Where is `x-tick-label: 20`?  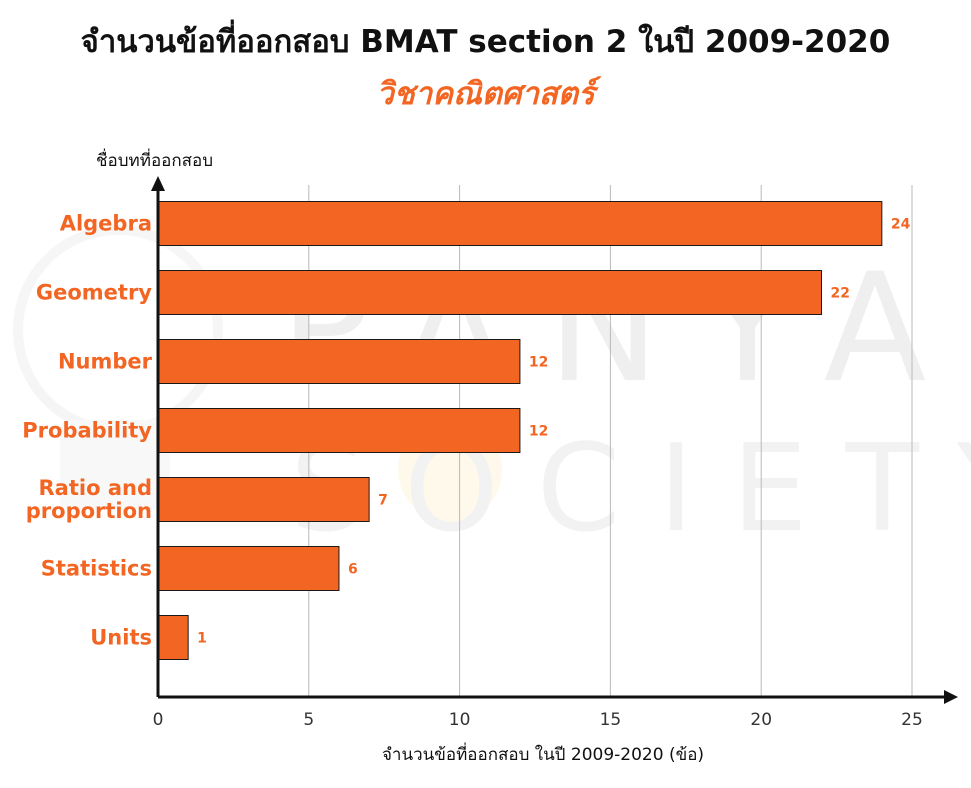
x-tick-label: 20 is located at coordinates (761, 720).